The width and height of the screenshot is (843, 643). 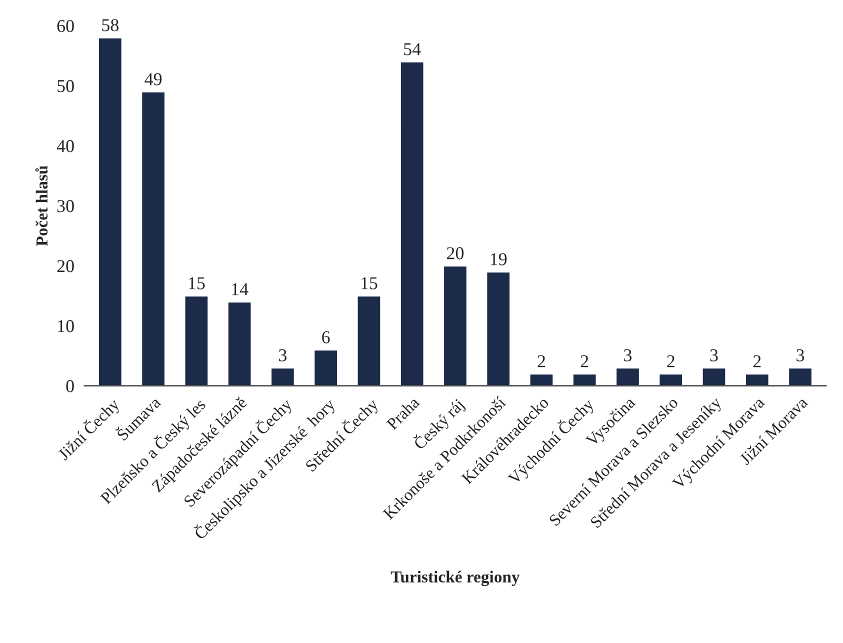 I want to click on y-axis-title: Počet hlasů, so click(x=41, y=206).